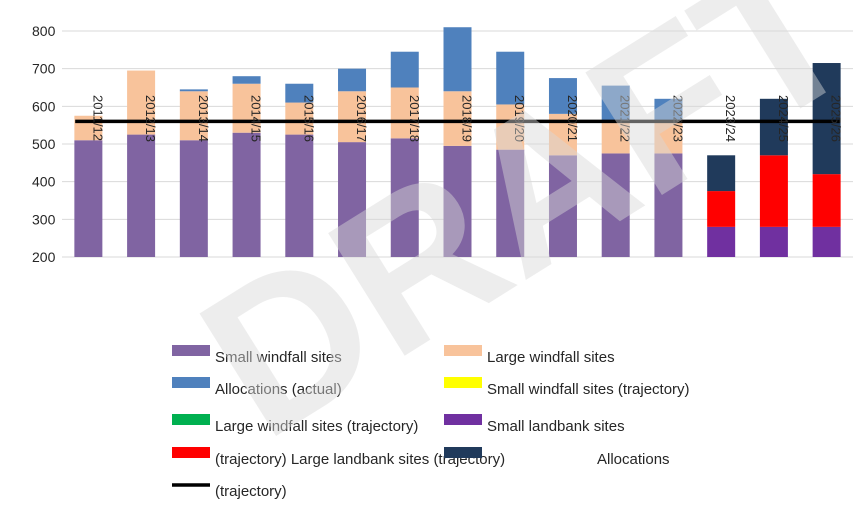 Image resolution: width=860 pixels, height=507 pixels. I want to click on category-label: 2013/14, so click(203, 118).